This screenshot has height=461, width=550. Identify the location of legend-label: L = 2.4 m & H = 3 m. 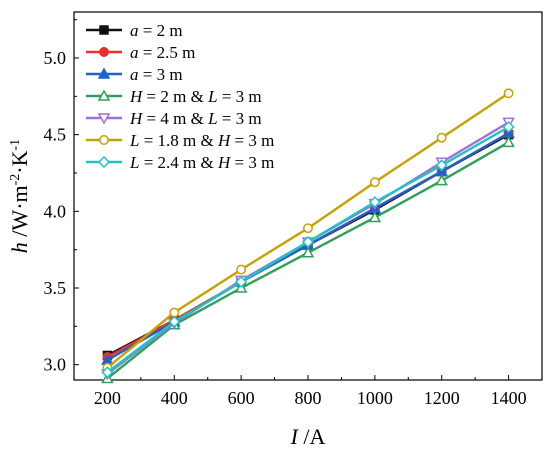
(201, 162).